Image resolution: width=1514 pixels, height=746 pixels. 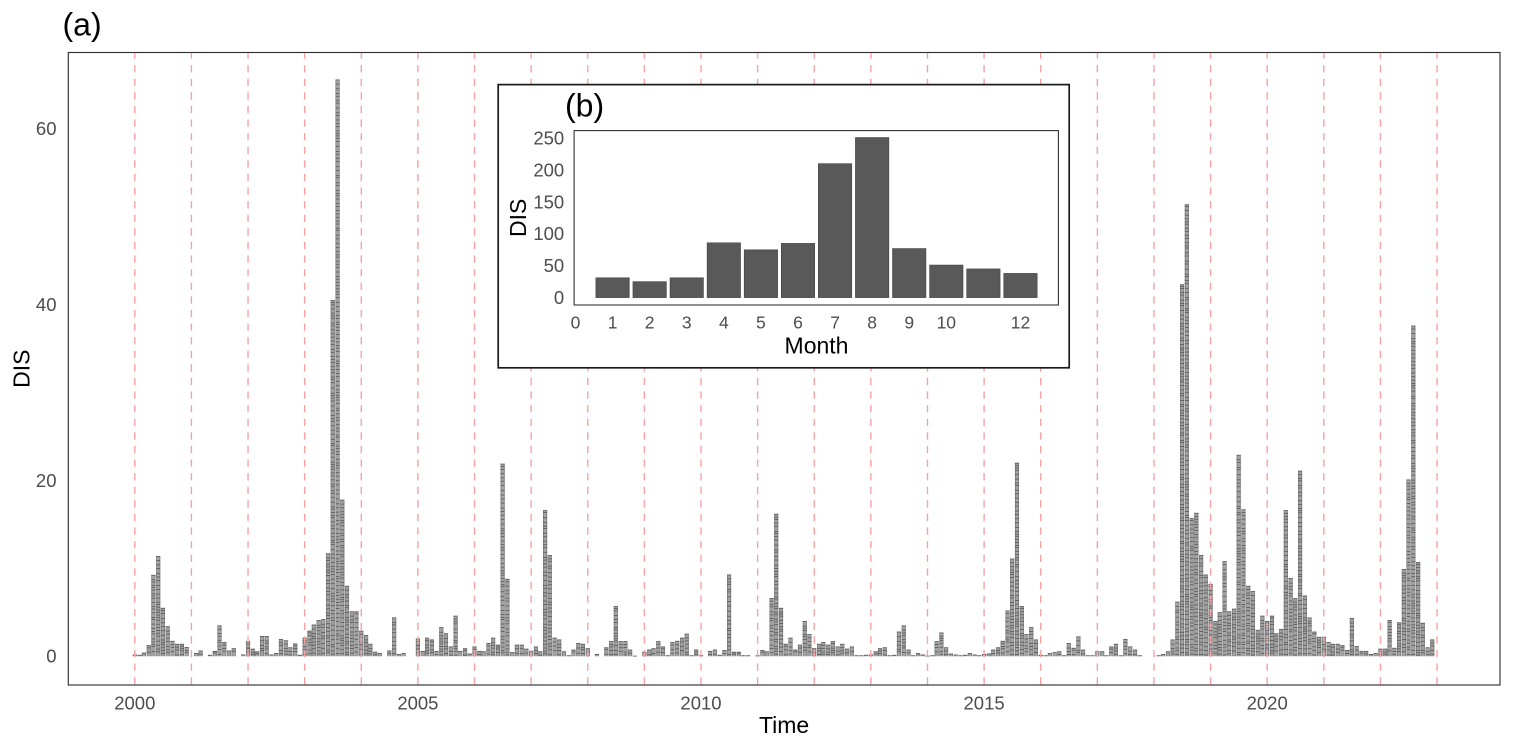 I want to click on svg-text: 2010, so click(x=700, y=702).